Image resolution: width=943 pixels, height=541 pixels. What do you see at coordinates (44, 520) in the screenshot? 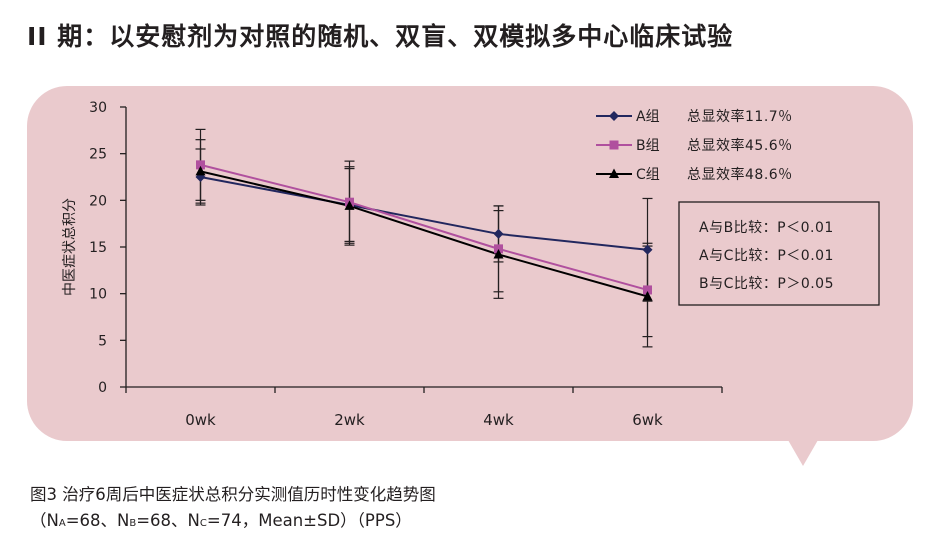
I see `caption-text: （N` at bounding box center [44, 520].